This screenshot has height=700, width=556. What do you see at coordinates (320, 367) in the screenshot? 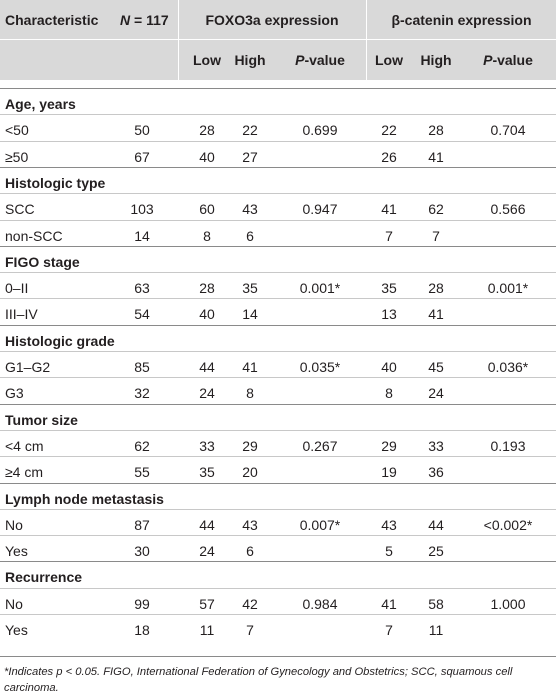
I see `cell-foxo3a-pvalue: 0.035*` at bounding box center [320, 367].